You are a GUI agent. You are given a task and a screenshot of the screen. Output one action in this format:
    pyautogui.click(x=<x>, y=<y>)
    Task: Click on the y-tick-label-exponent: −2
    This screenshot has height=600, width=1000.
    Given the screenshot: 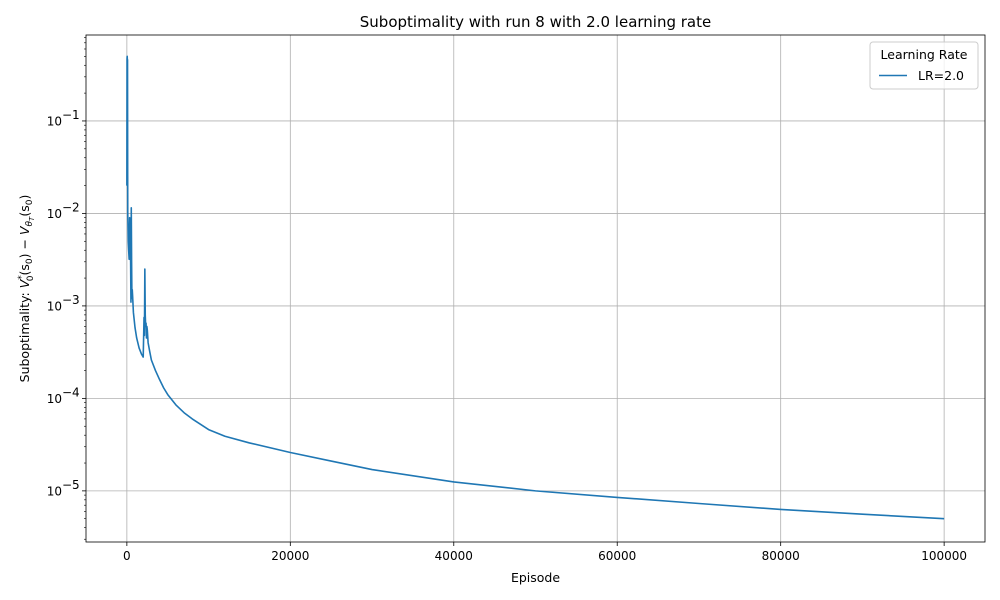 What is the action you would take?
    pyautogui.click(x=71, y=207)
    